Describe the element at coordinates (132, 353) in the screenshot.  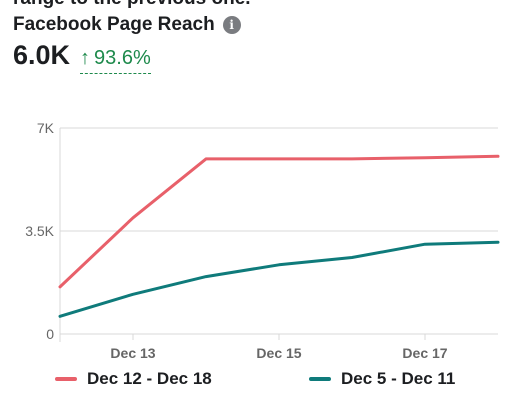
I see `x-tick-label-0: Dec 13` at that location.